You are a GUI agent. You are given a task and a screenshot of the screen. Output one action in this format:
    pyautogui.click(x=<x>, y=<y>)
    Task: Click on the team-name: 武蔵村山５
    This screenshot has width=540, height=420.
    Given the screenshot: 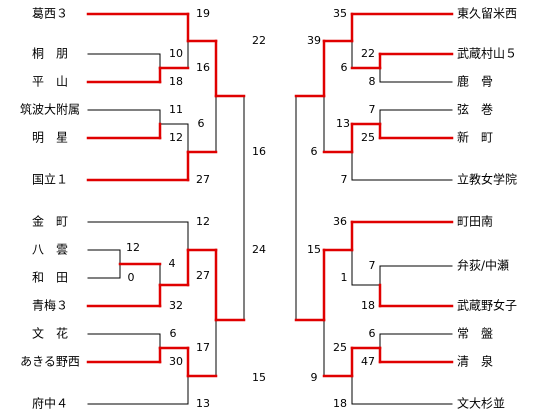 What is the action you would take?
    pyautogui.click(x=487, y=54)
    